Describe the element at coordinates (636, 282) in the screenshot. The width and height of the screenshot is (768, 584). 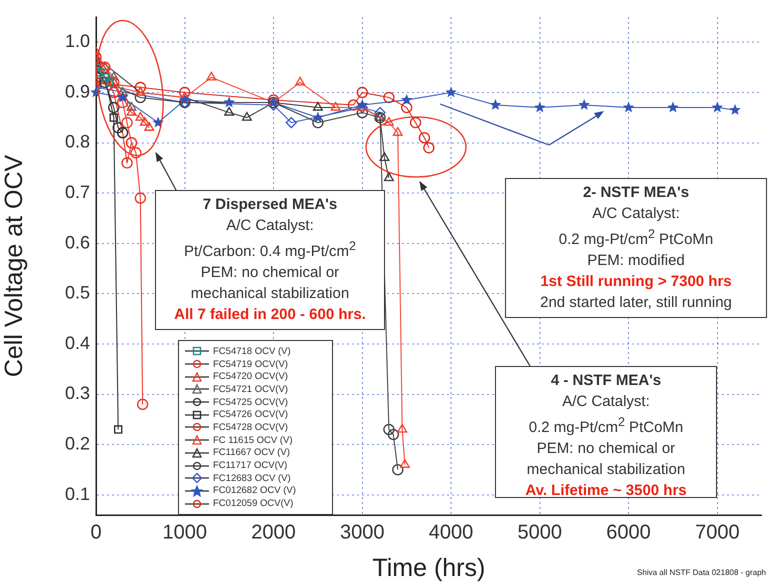
I see `annotation: 1st Still running > 7300 hrs` at that location.